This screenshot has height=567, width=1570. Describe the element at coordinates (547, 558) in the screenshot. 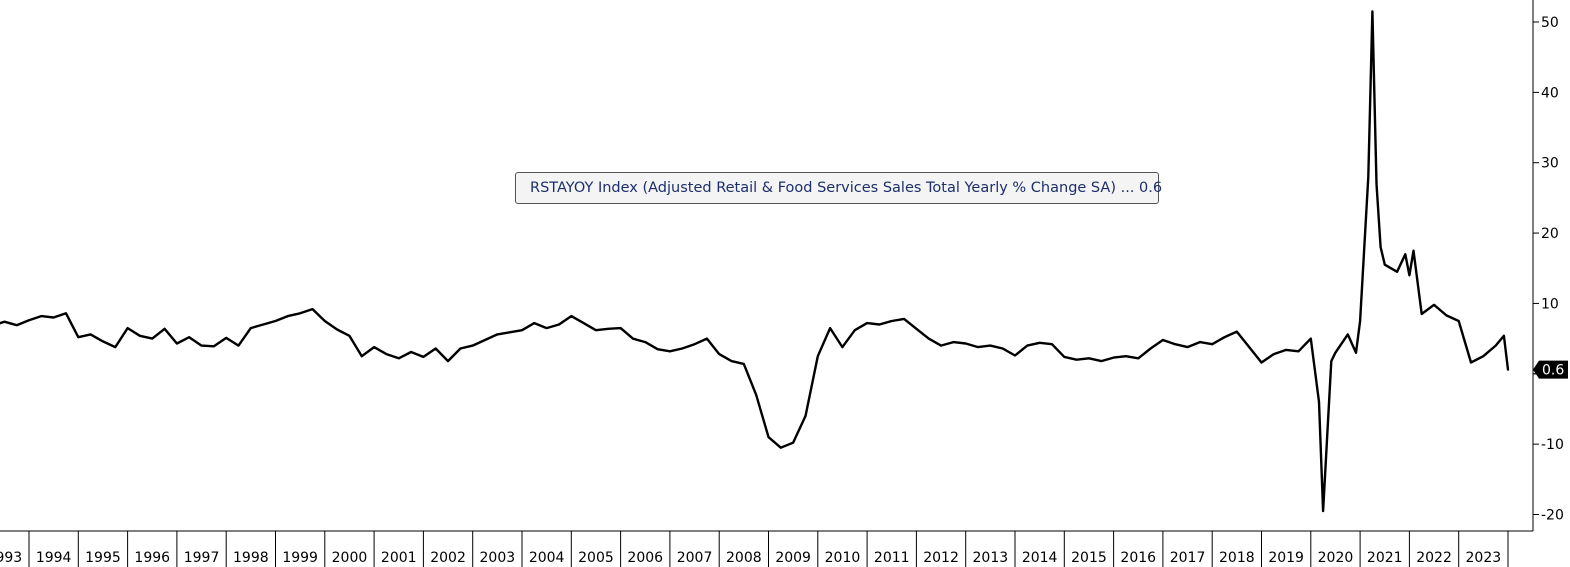

I see `x-tick-label: 2004` at that location.